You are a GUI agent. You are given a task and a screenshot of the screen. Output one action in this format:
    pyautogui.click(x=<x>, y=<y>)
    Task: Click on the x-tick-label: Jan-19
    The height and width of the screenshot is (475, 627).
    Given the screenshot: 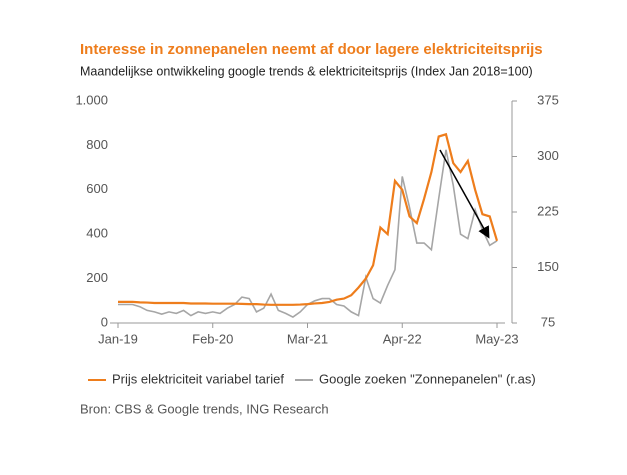 What is the action you would take?
    pyautogui.click(x=118, y=338)
    